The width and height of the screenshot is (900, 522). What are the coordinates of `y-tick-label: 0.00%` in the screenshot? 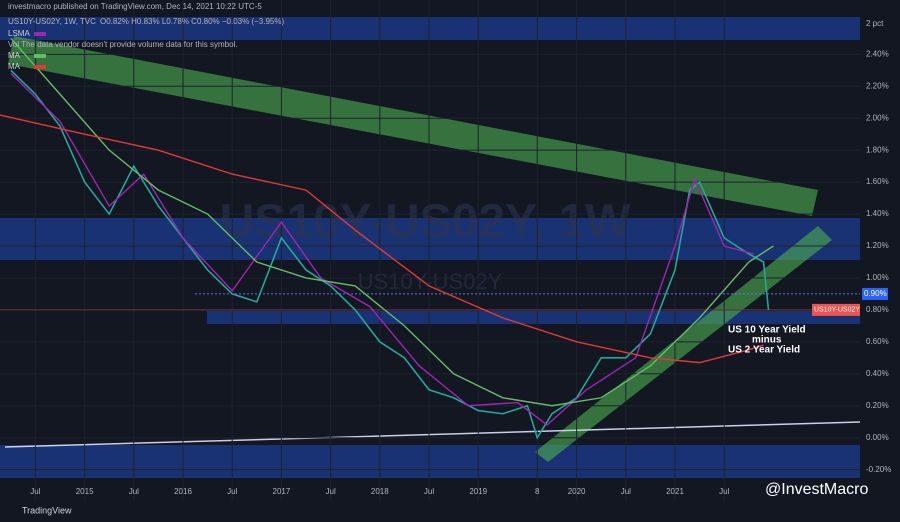 It's located at (877, 437).